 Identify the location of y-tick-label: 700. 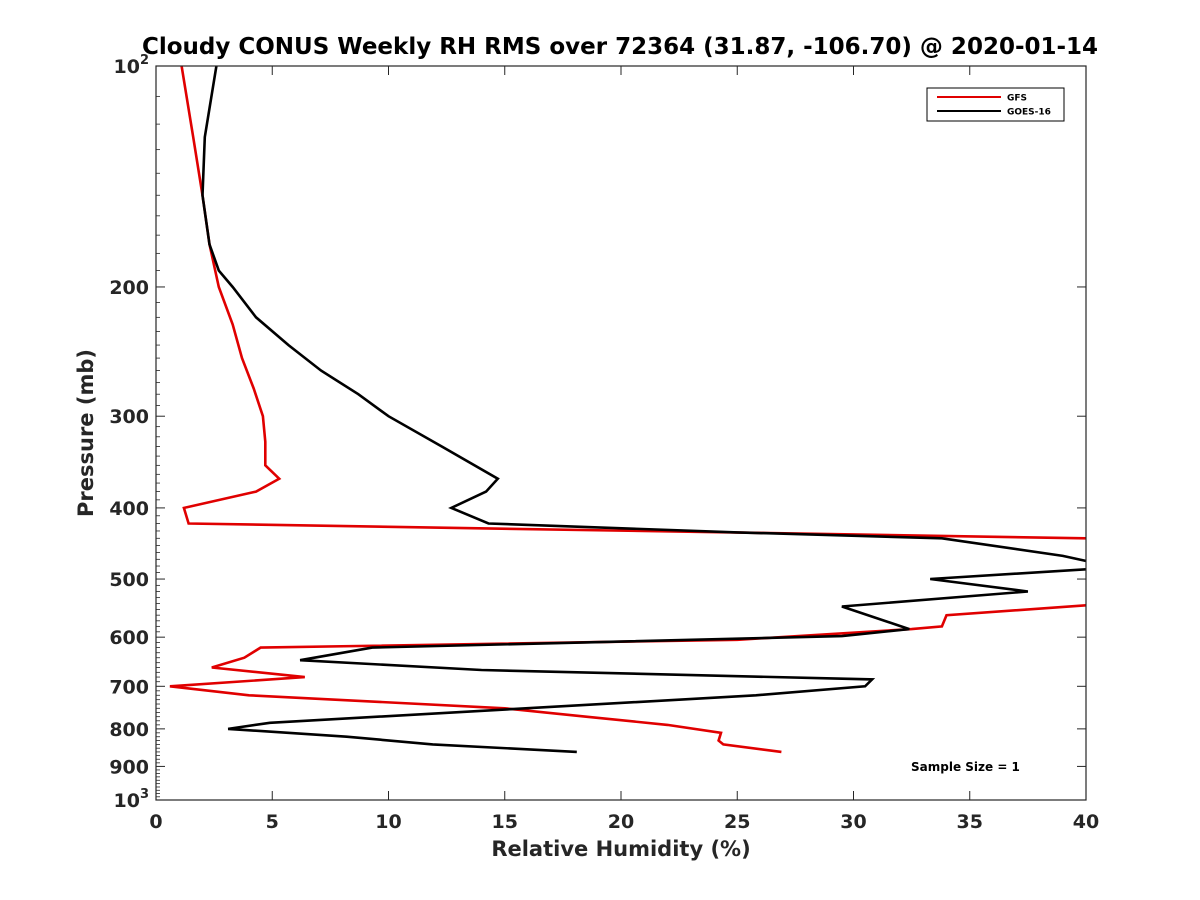
(129, 687).